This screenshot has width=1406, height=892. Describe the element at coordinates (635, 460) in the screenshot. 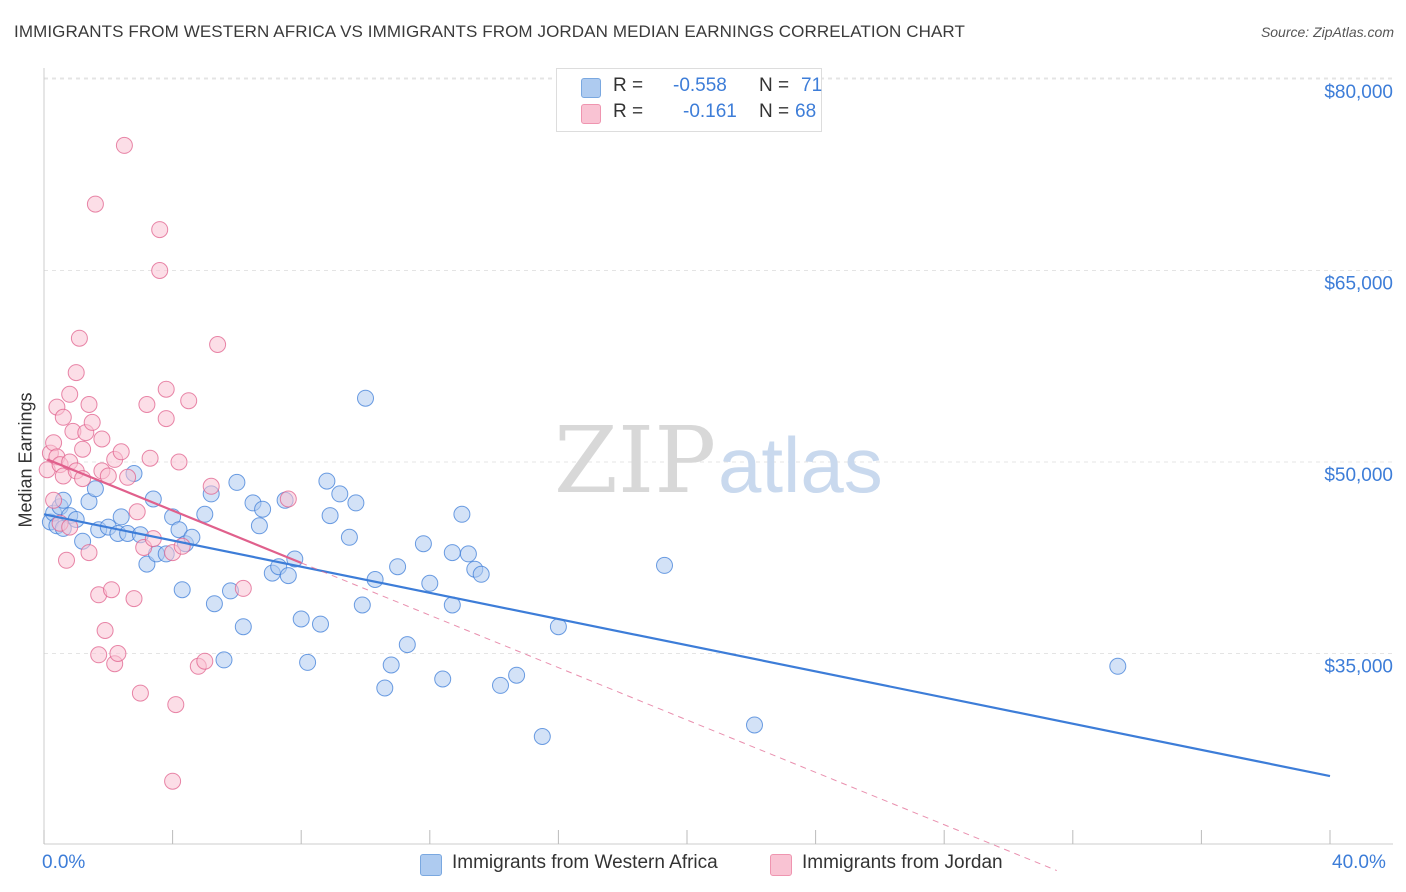

I see `watermark-zip: ZIP` at that location.